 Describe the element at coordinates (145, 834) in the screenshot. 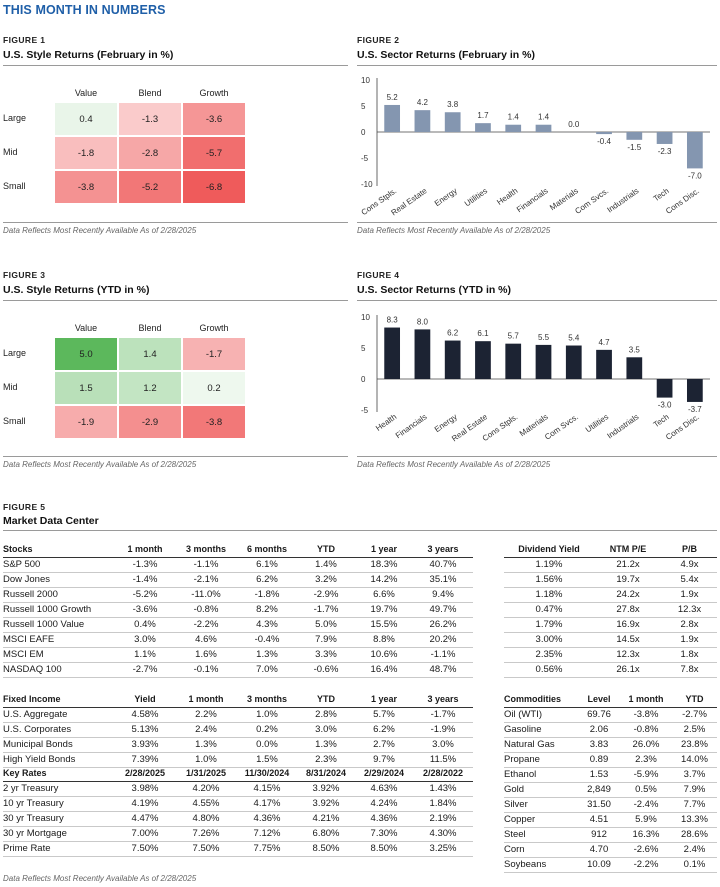

I see `table-cell: 7.00%` at that location.